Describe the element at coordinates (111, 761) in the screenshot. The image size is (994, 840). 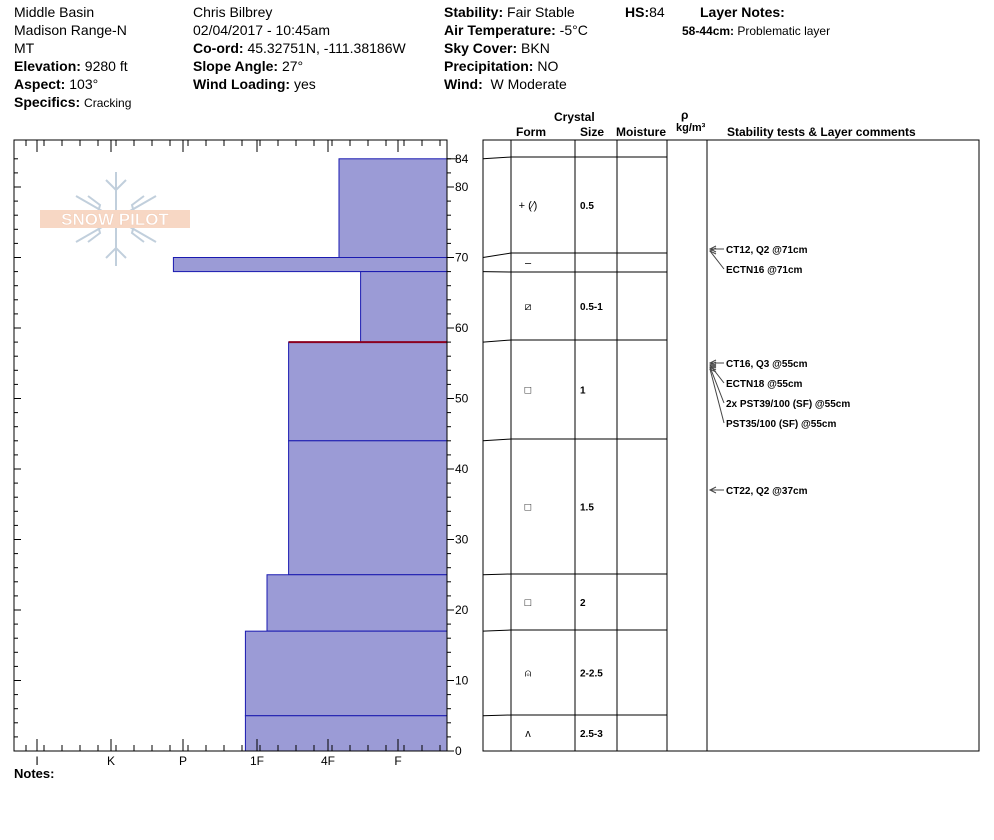
I see `x-tick-label: K` at that location.